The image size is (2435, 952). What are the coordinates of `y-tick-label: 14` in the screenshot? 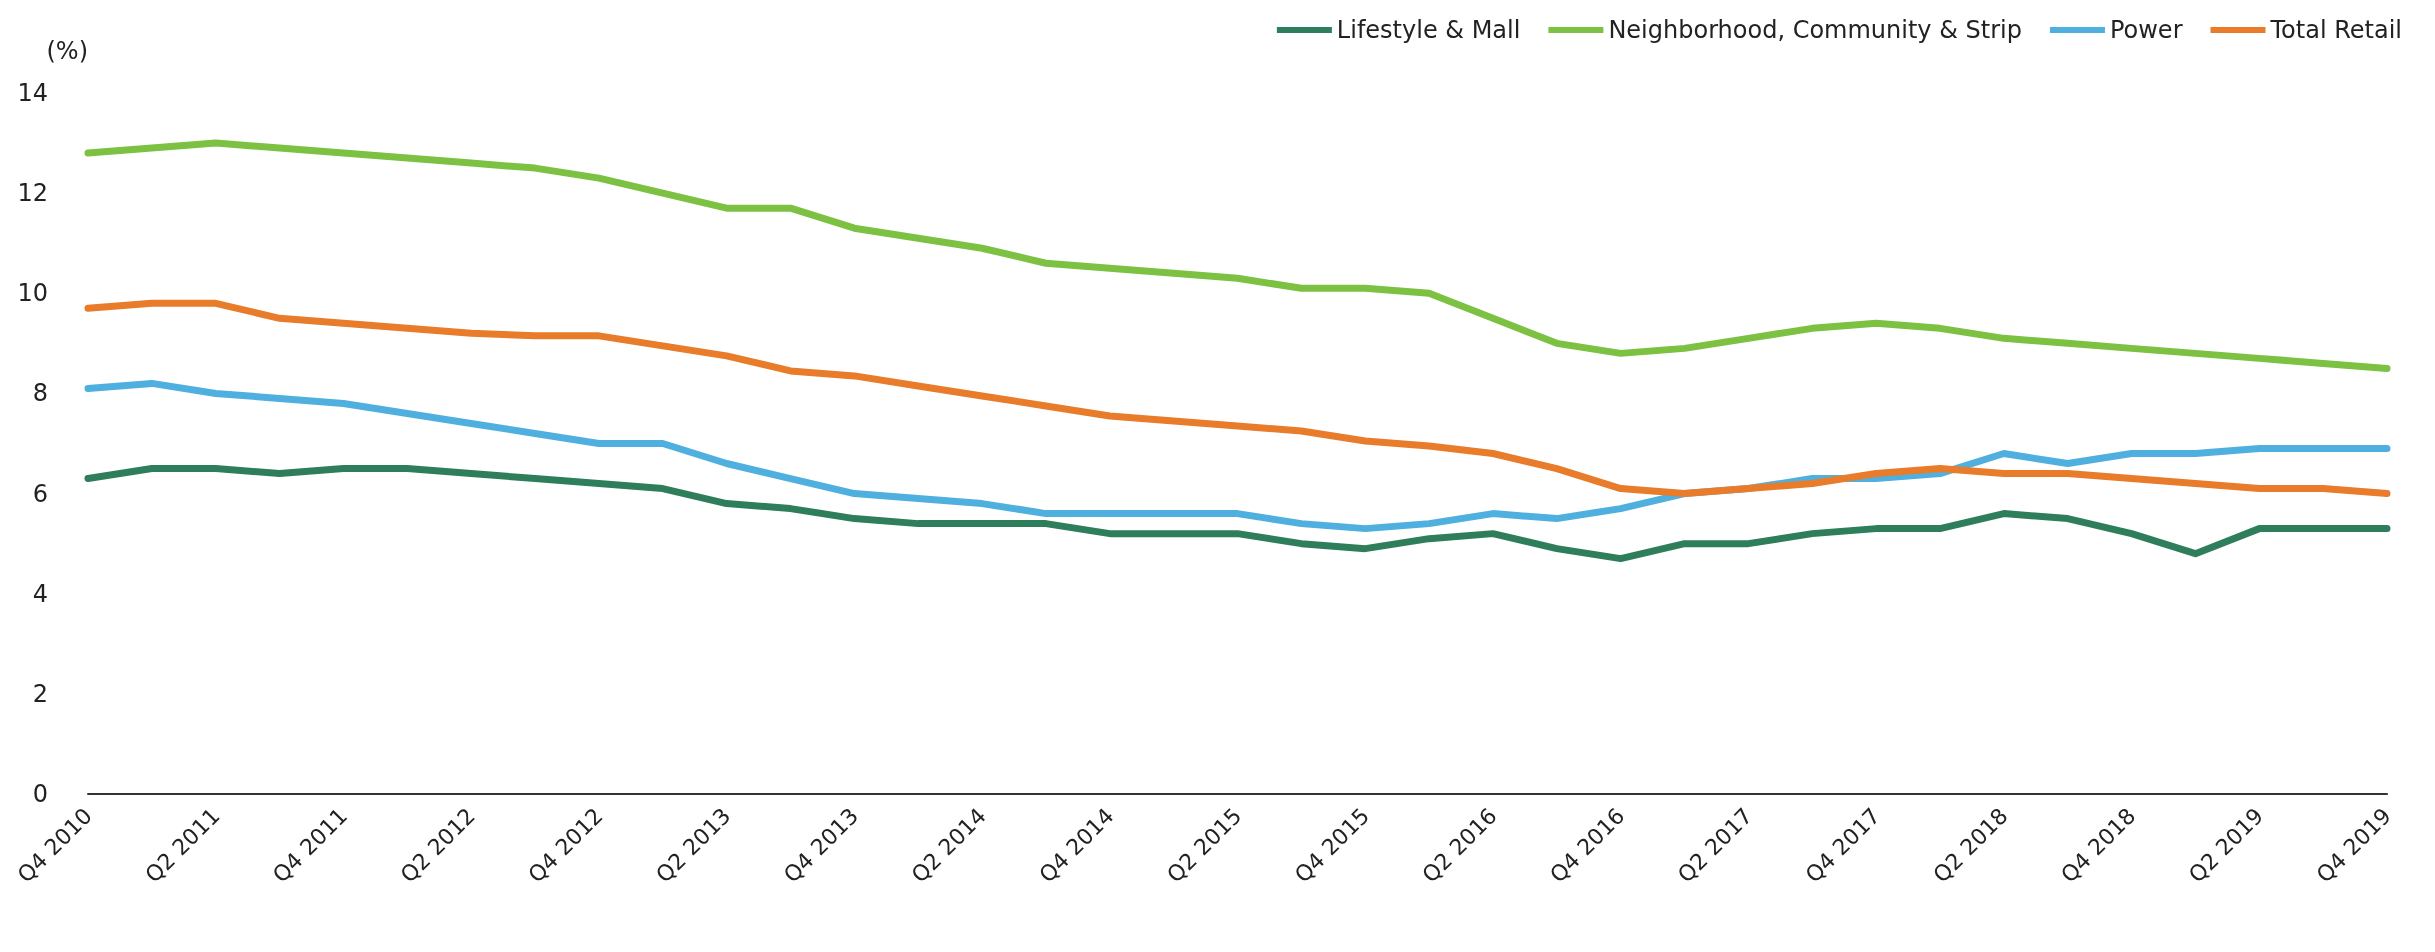 It's located at (32, 93).